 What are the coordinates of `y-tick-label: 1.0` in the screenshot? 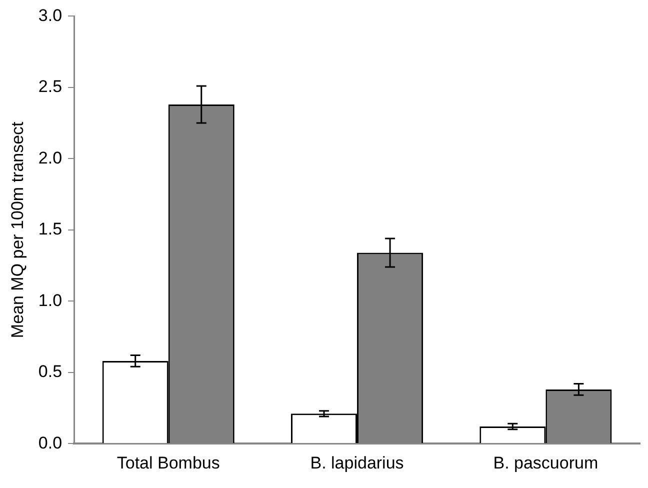 It's located at (50, 300).